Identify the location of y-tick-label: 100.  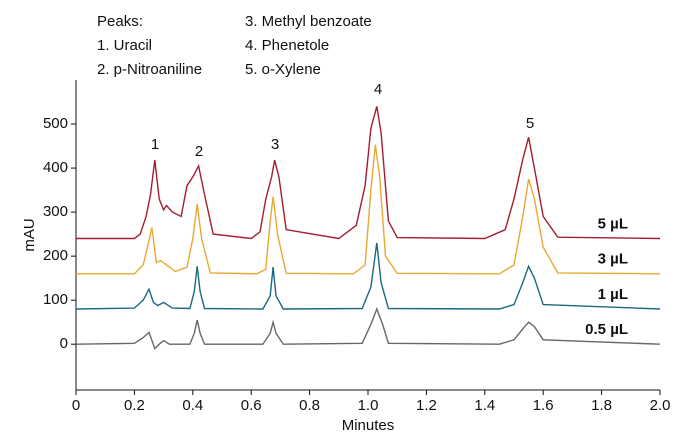
(55, 299).